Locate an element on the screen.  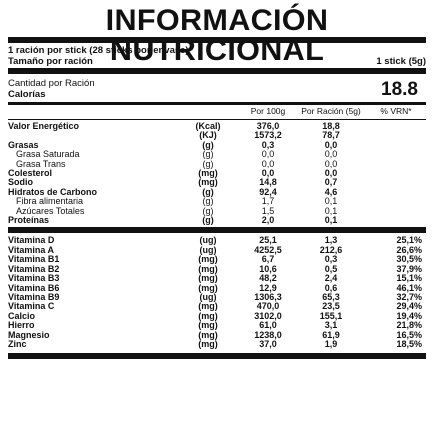
vitamin-per-serving: 0,5 is located at coordinates (331, 268).